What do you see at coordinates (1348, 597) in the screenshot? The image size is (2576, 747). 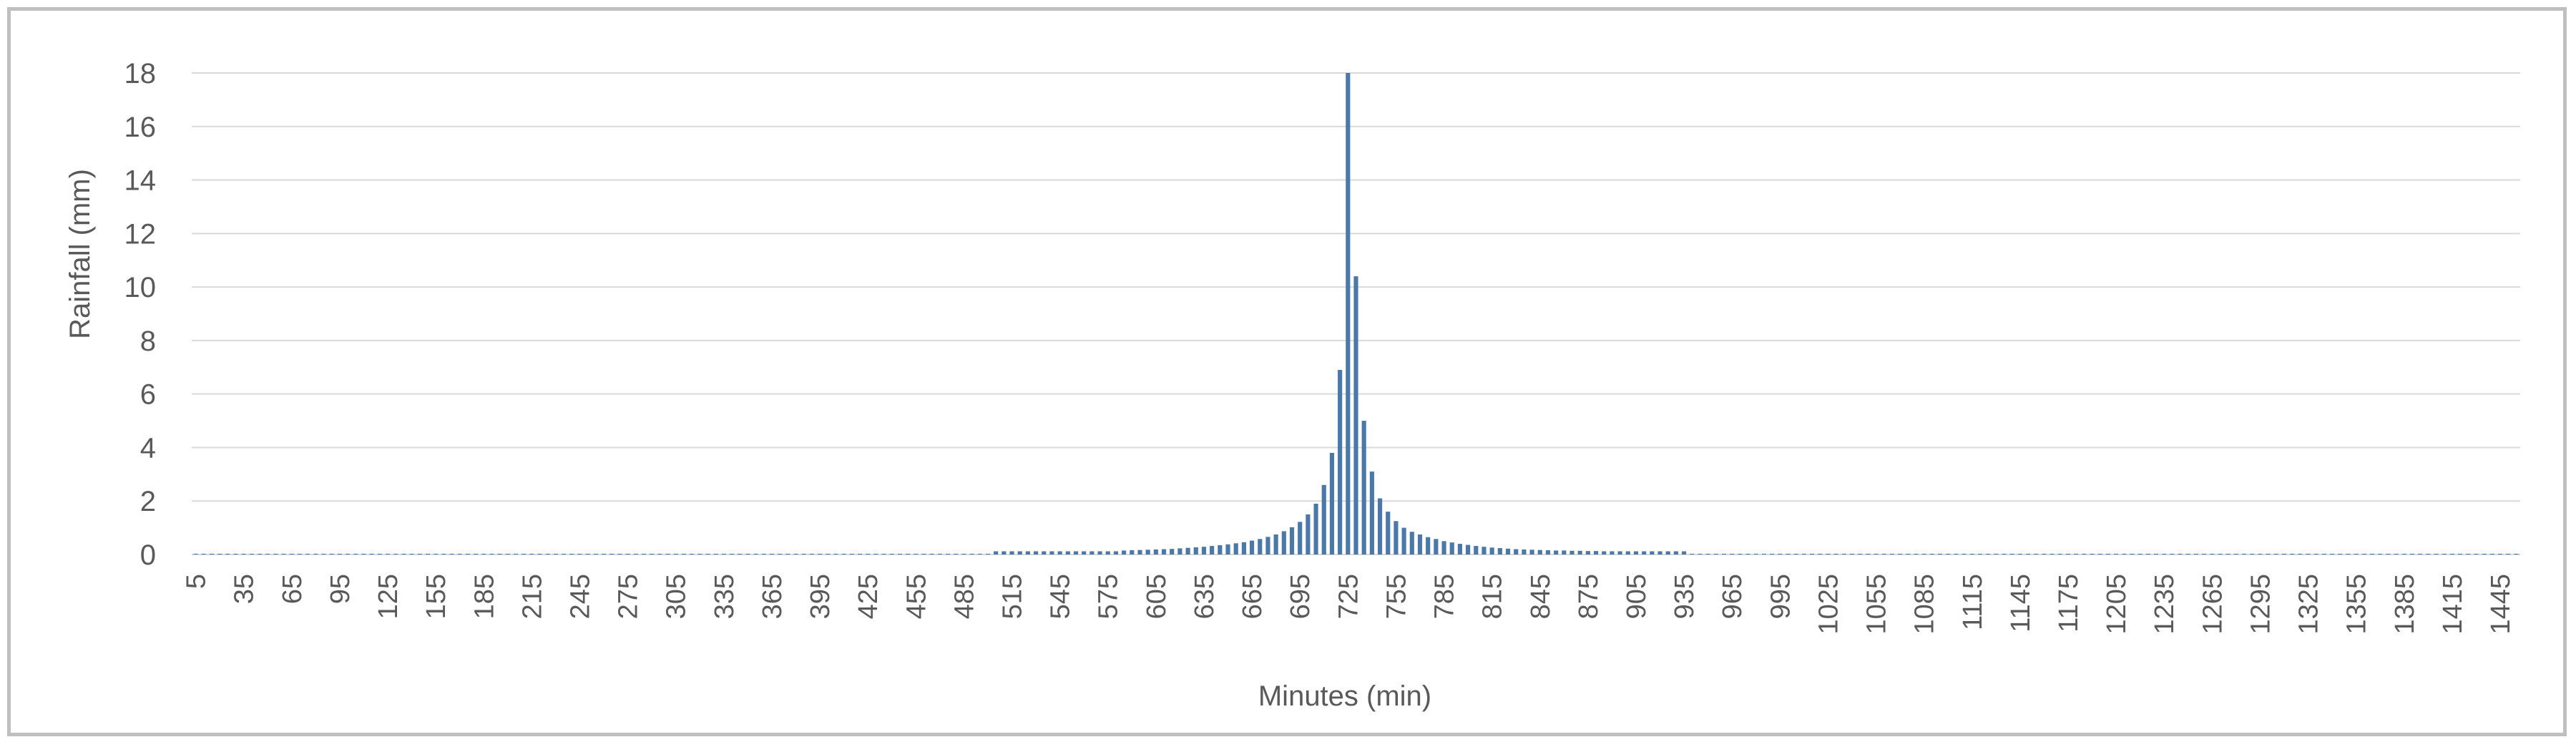 I see `x-tick-label: 725` at bounding box center [1348, 597].